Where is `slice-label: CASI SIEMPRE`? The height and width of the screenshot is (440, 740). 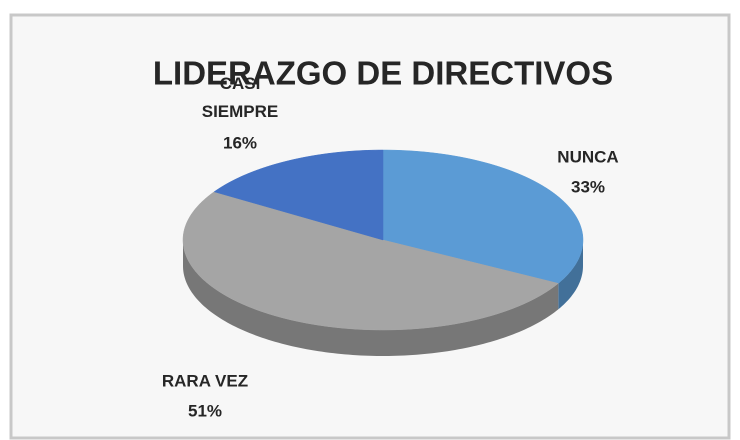 slice-label: CASI SIEMPRE is located at coordinates (240, 97).